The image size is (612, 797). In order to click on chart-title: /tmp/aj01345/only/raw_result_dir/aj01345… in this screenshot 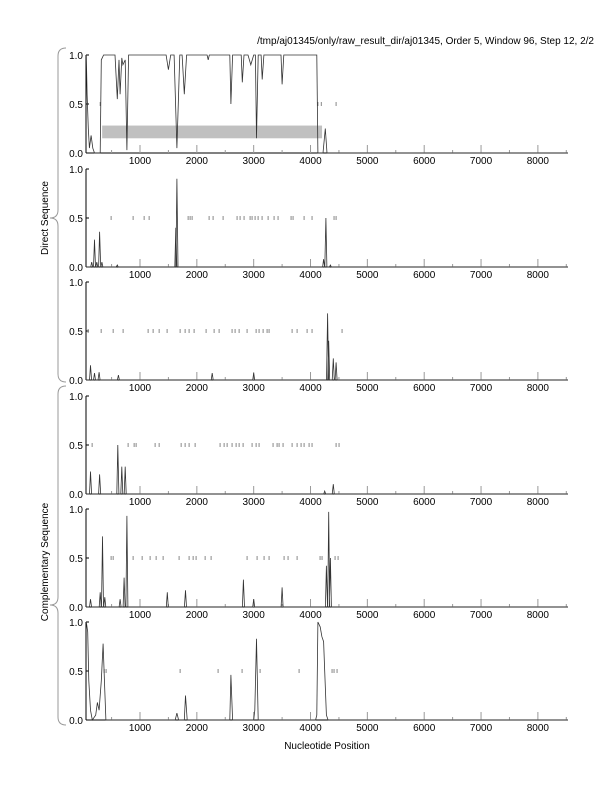, I will do `click(425, 41)`.